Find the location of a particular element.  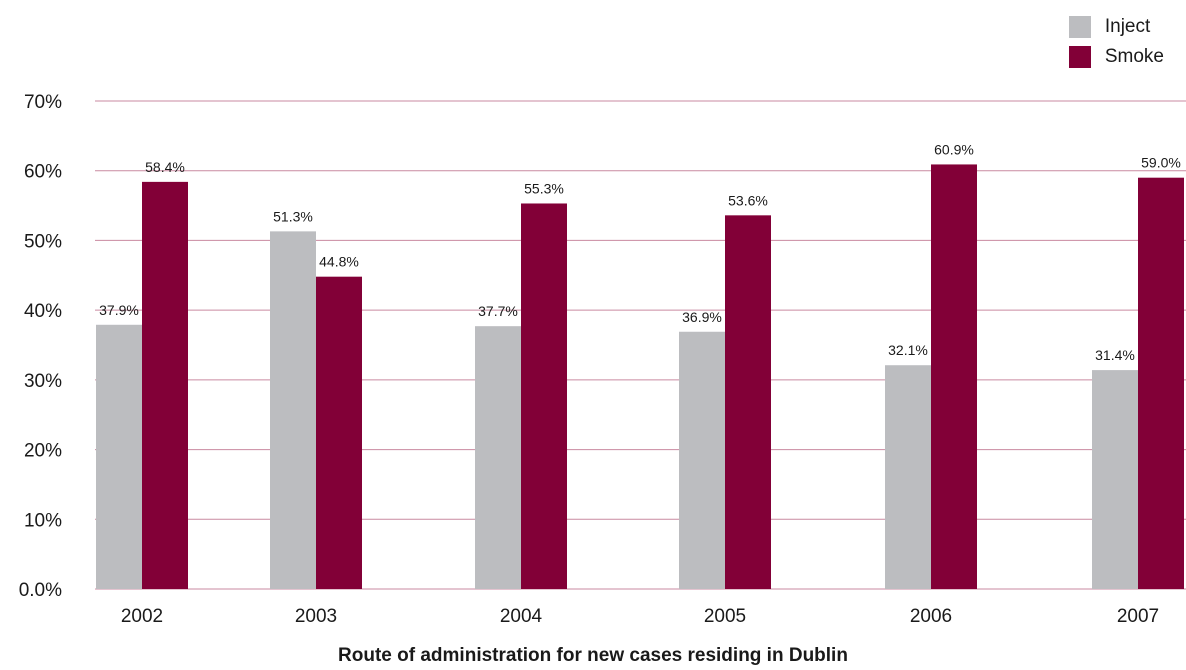

chart-legend: Inject Smoke is located at coordinates (1116, 42).